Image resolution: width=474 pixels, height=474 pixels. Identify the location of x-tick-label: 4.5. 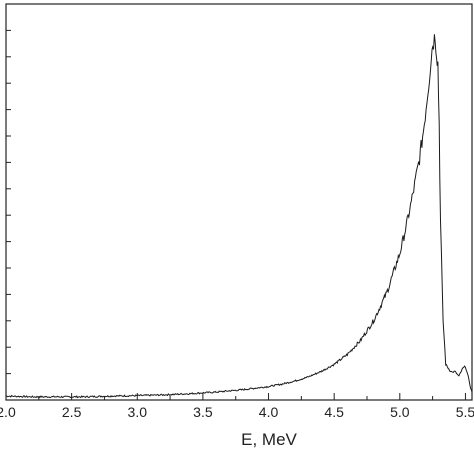
(334, 412).